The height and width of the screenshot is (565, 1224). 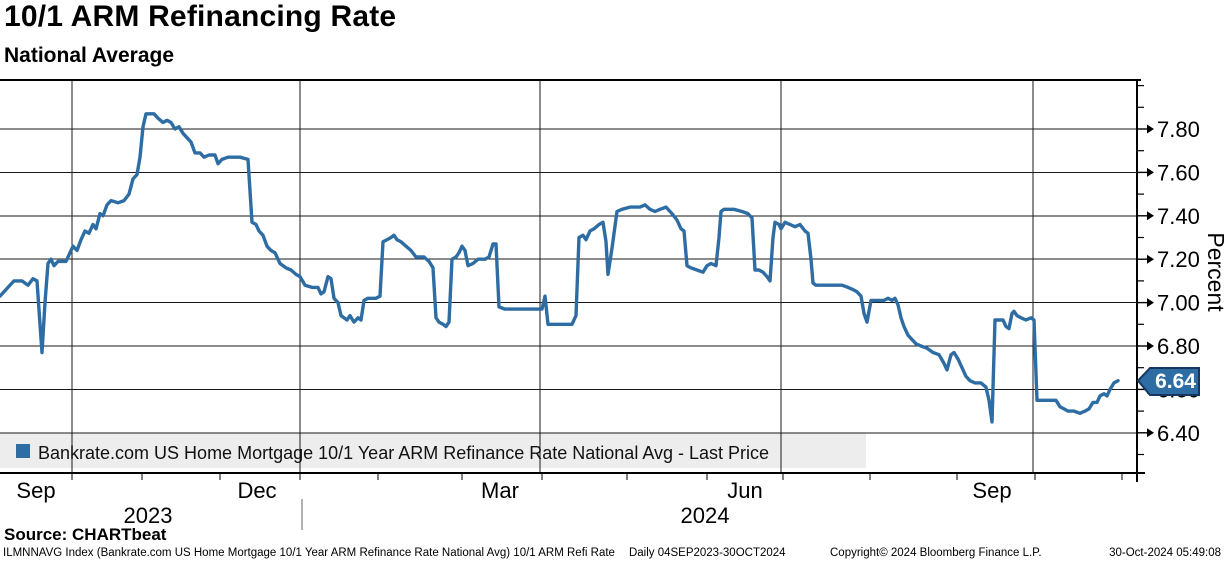 What do you see at coordinates (1178, 216) in the screenshot?
I see `y-tick-label: 7.40` at bounding box center [1178, 216].